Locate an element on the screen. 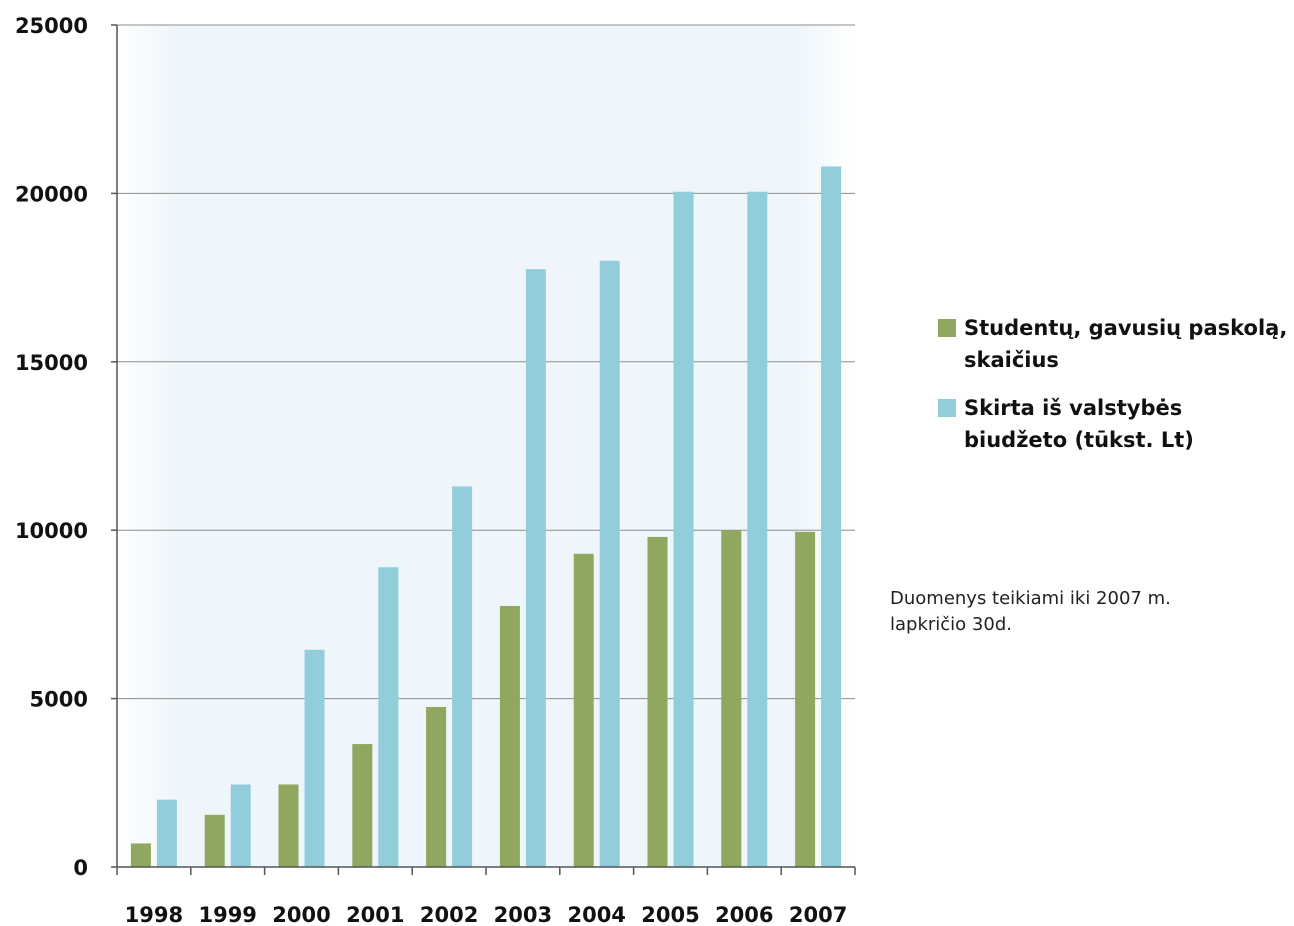  y-tick-label: 25000 is located at coordinates (51, 26).